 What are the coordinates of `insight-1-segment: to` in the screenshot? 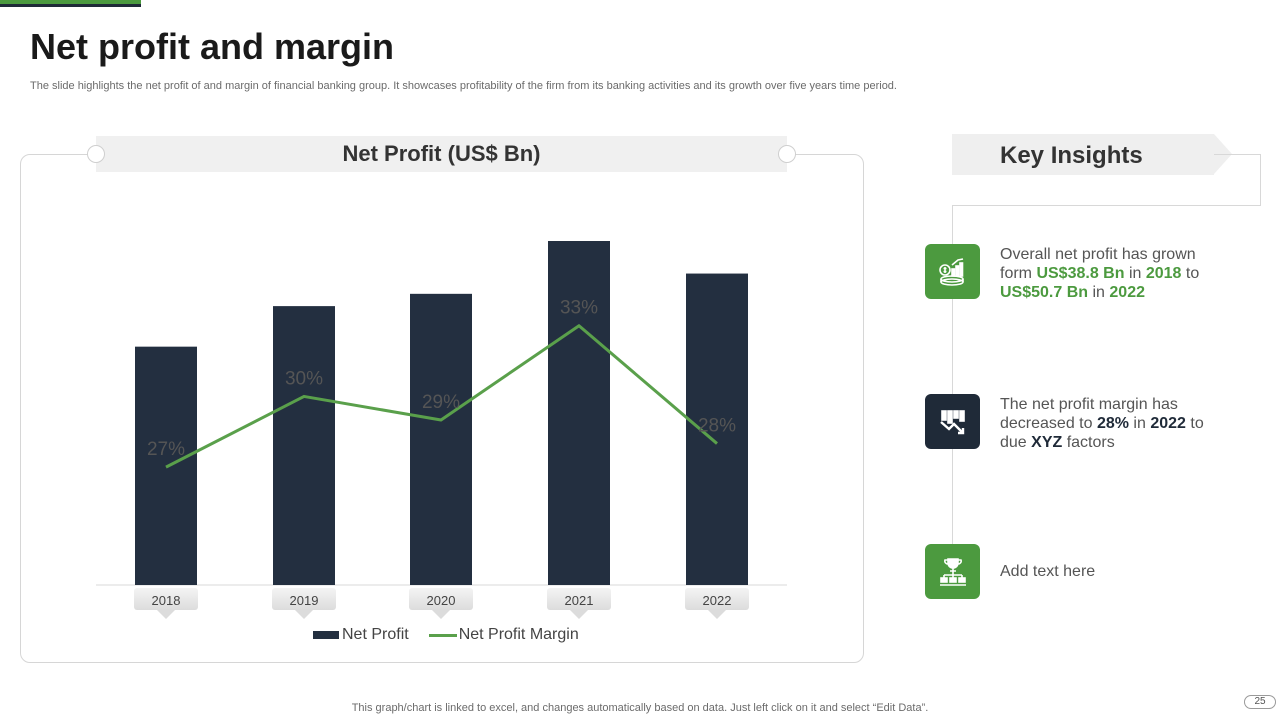 It's located at (1190, 273).